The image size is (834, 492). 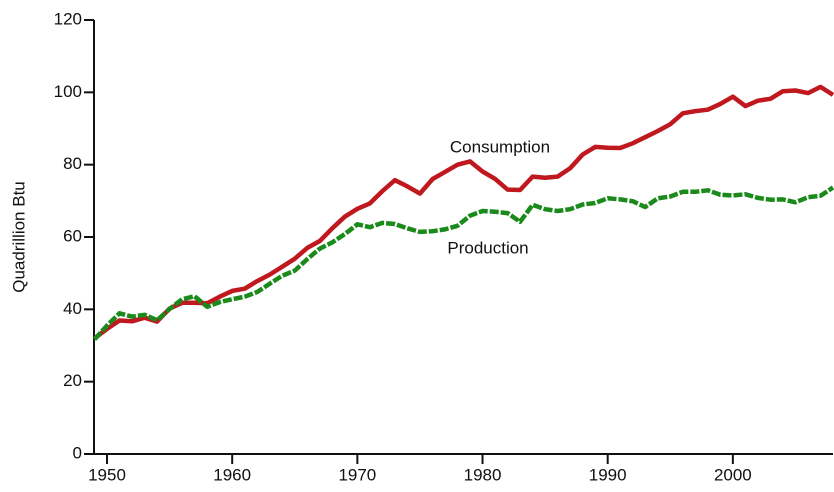 What do you see at coordinates (232, 474) in the screenshot?
I see `x-tick-label: 1960` at bounding box center [232, 474].